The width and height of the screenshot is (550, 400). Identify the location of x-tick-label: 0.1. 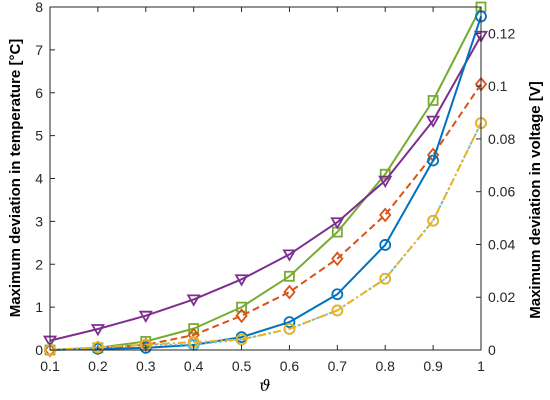
(50, 366).